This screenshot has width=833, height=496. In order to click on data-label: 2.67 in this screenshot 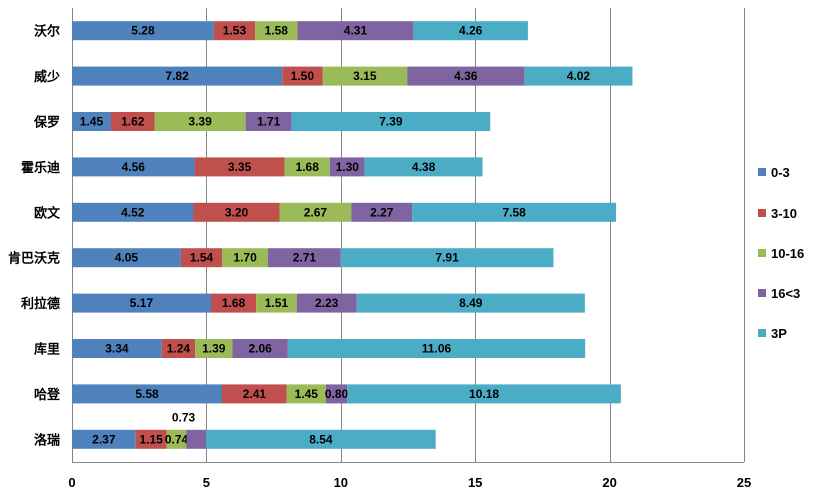, I will do `click(316, 212)`.